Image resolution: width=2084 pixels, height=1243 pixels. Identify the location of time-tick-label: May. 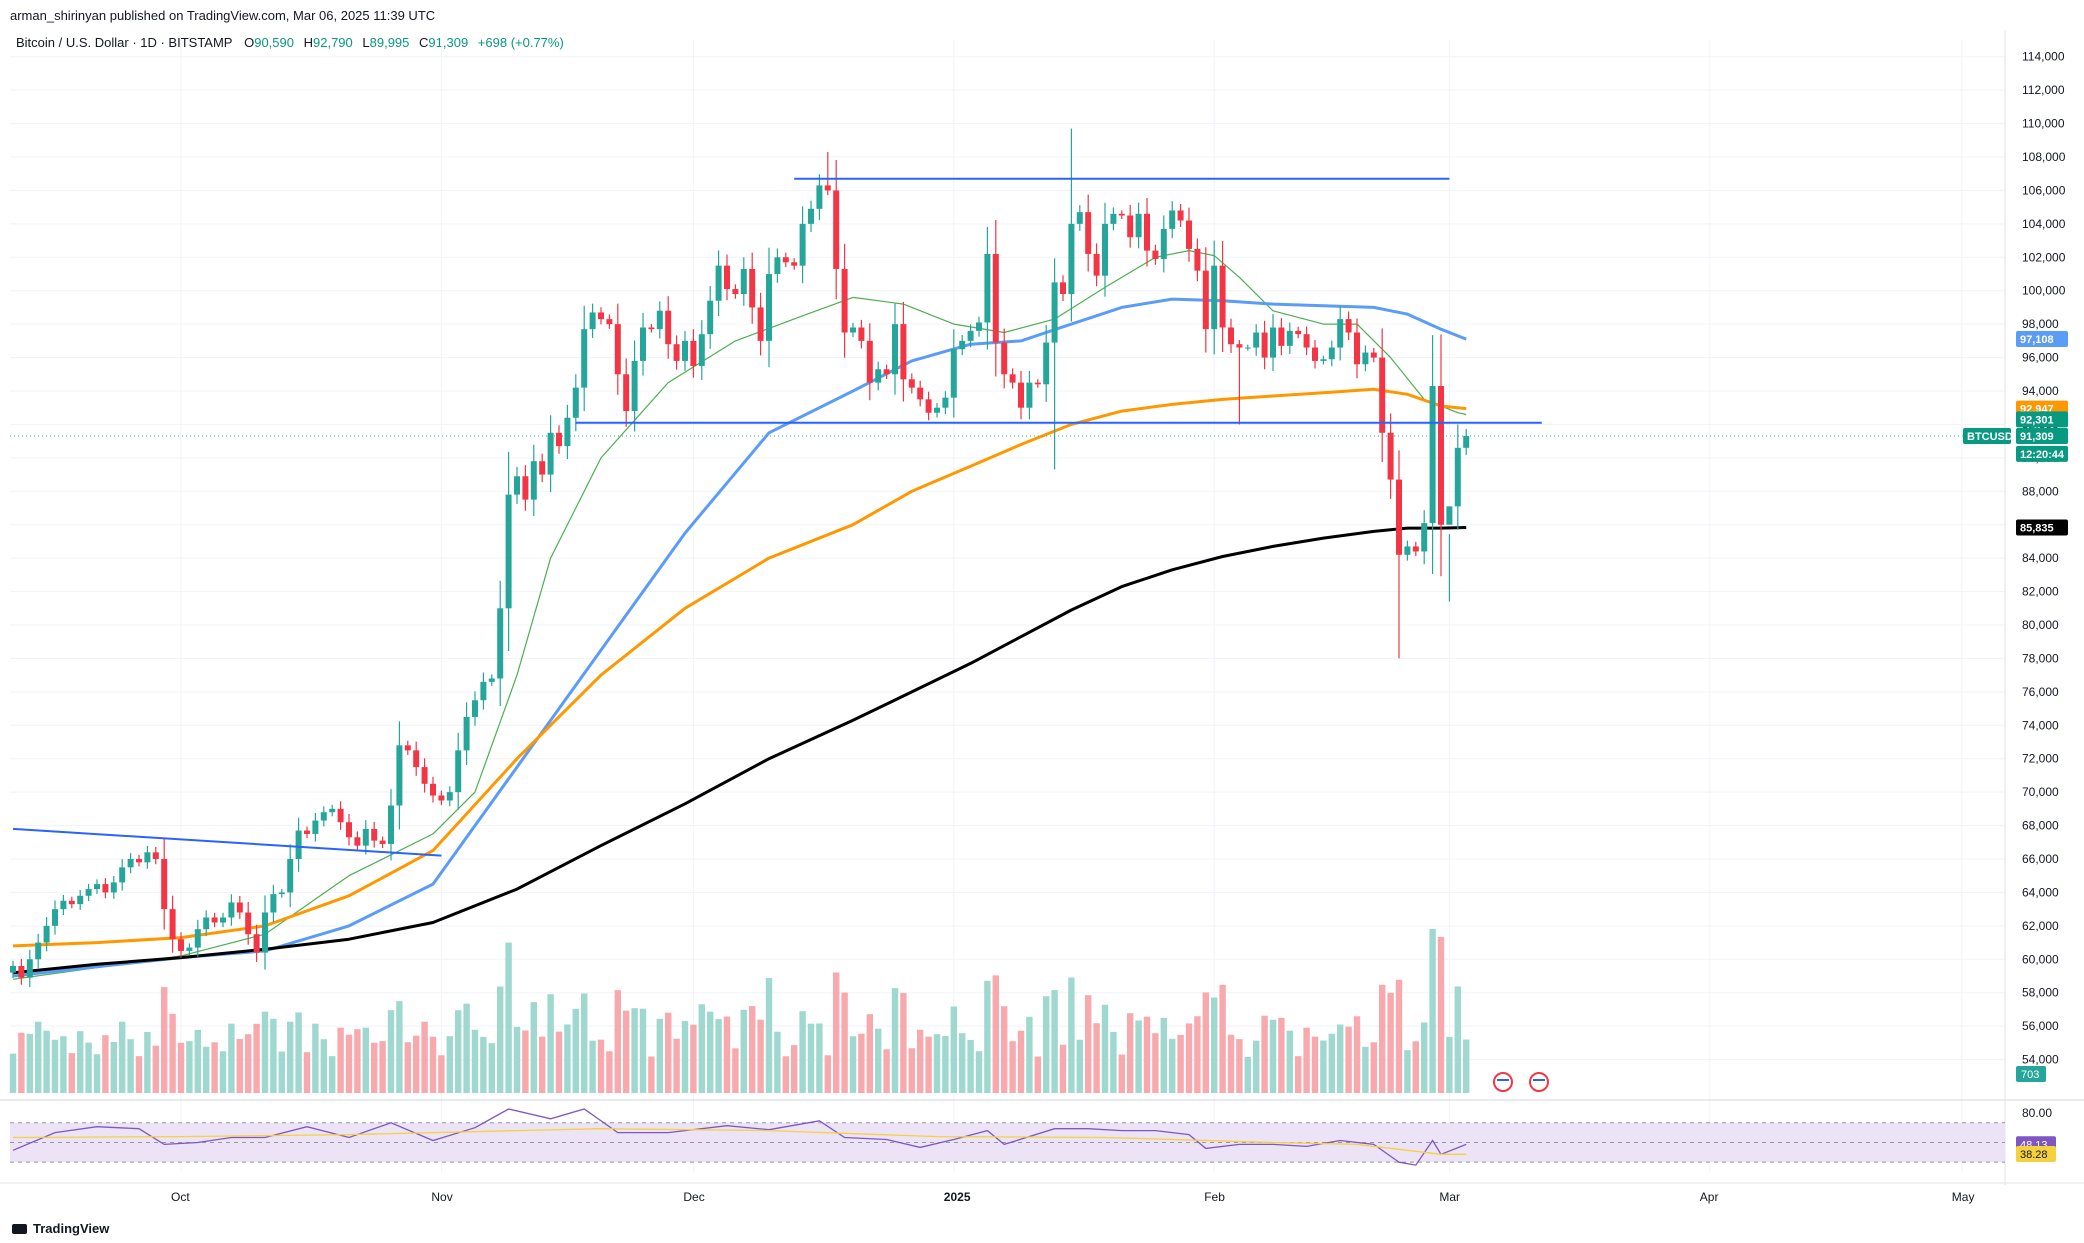
(1963, 1197).